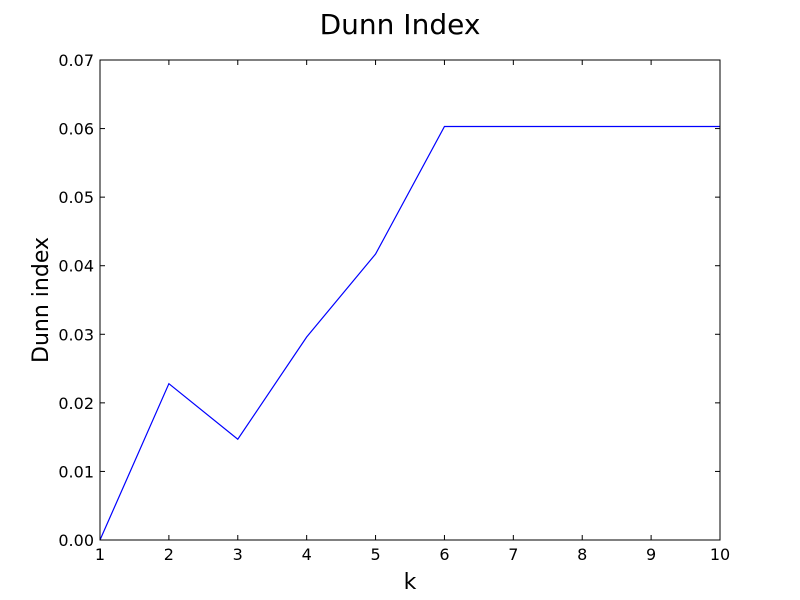 The height and width of the screenshot is (600, 800). Describe the element at coordinates (444, 554) in the screenshot. I see `x-tick-label-6: 6` at that location.